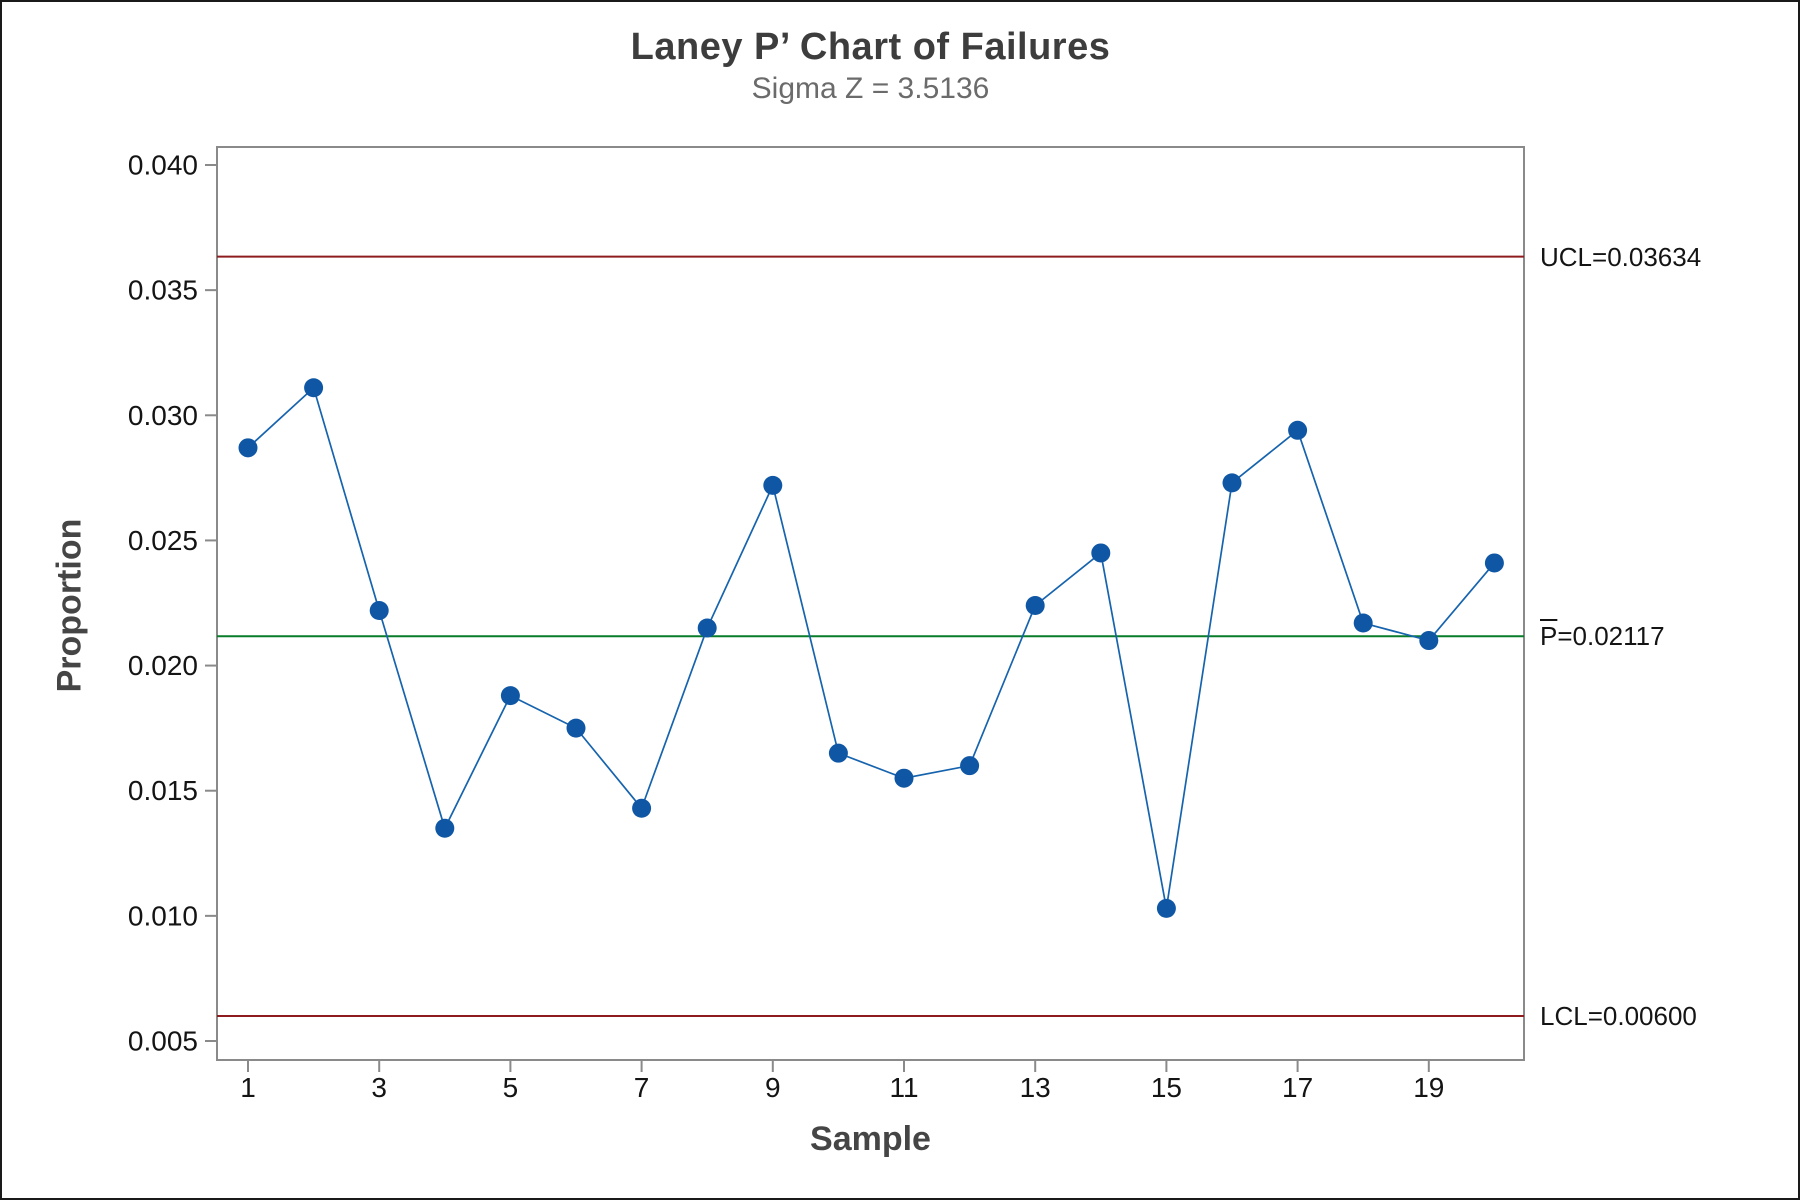  Describe the element at coordinates (1602, 636) in the screenshot. I see `center-line-label: P=0.02117` at that location.